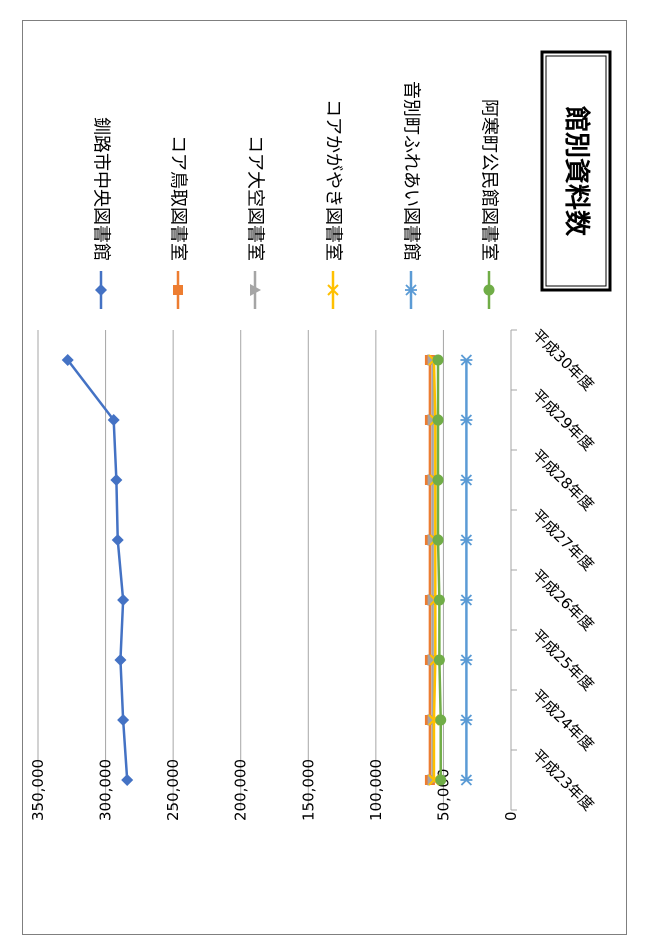 The width and height of the screenshot is (650, 946). Describe the element at coordinates (563, 600) in the screenshot. I see `category-tick-label: 平成26年度` at that location.